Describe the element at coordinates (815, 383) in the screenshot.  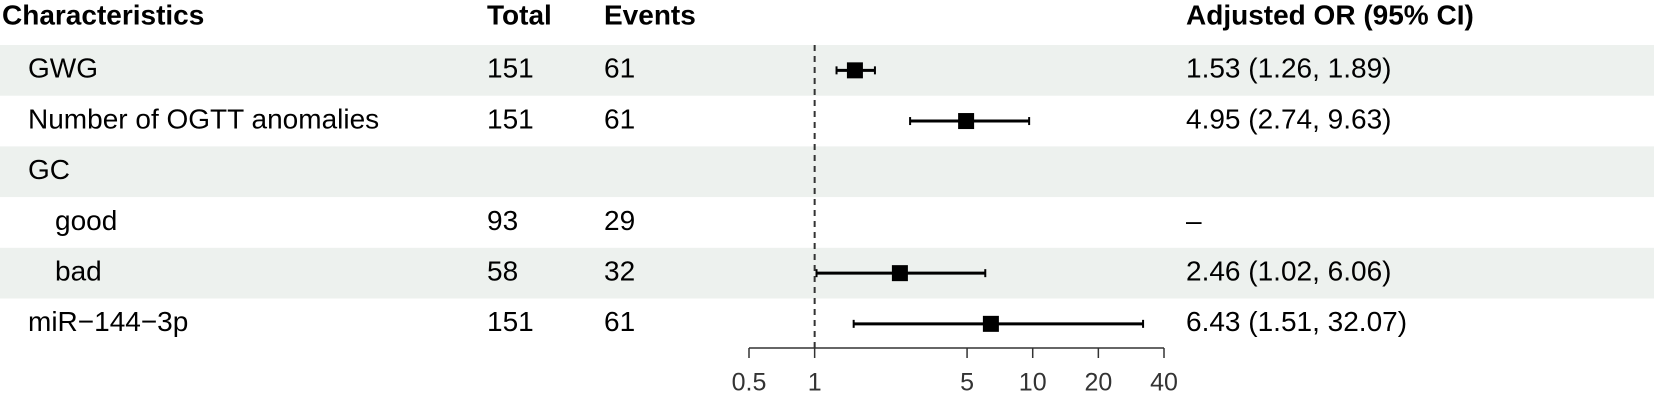
I see `x-tick-label: 1` at that location.